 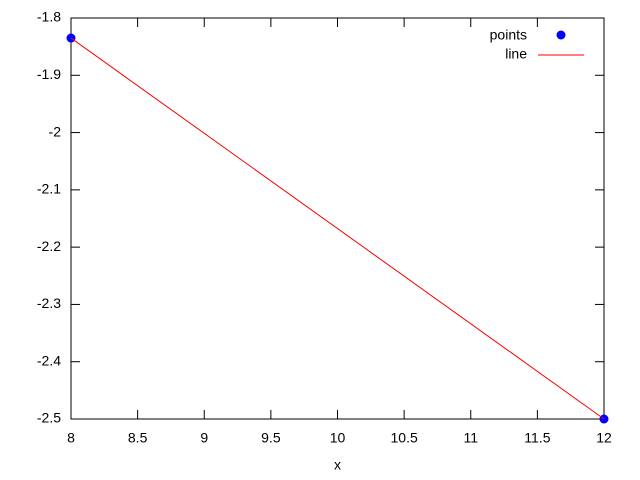 I want to click on y-tick-label: -2.2, so click(x=49, y=246).